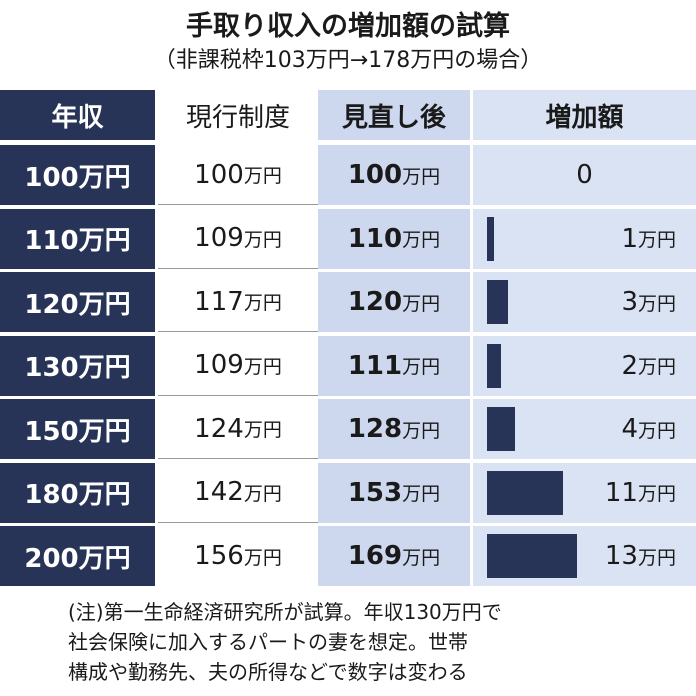 This screenshot has height=696, width=696. What do you see at coordinates (629, 238) in the screenshot?
I see `increase-value: 1` at bounding box center [629, 238].